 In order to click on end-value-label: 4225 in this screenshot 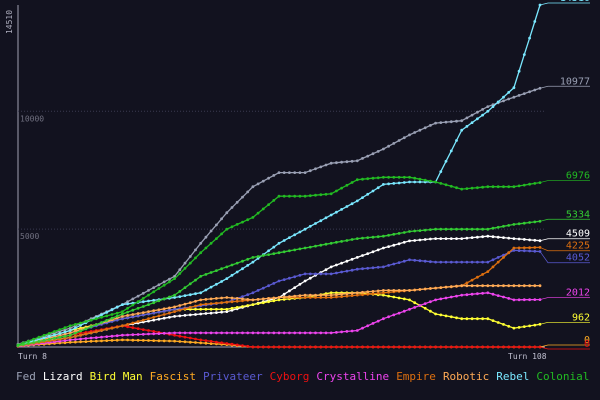, I will do `click(578, 246)`.